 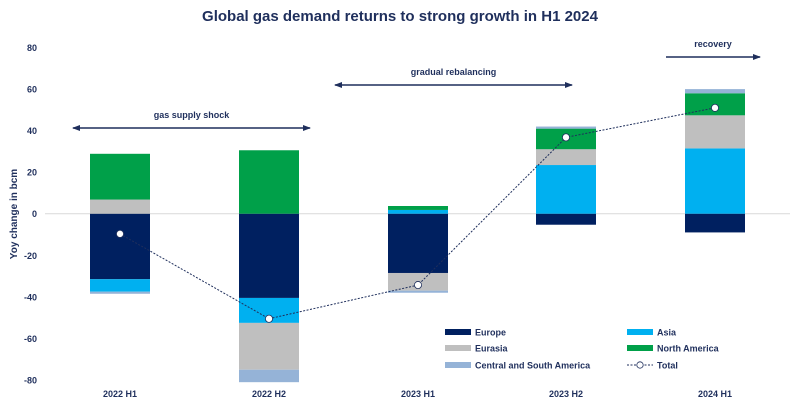 What do you see at coordinates (120, 394) in the screenshot?
I see `x-tick-label: 2022 H1` at bounding box center [120, 394].